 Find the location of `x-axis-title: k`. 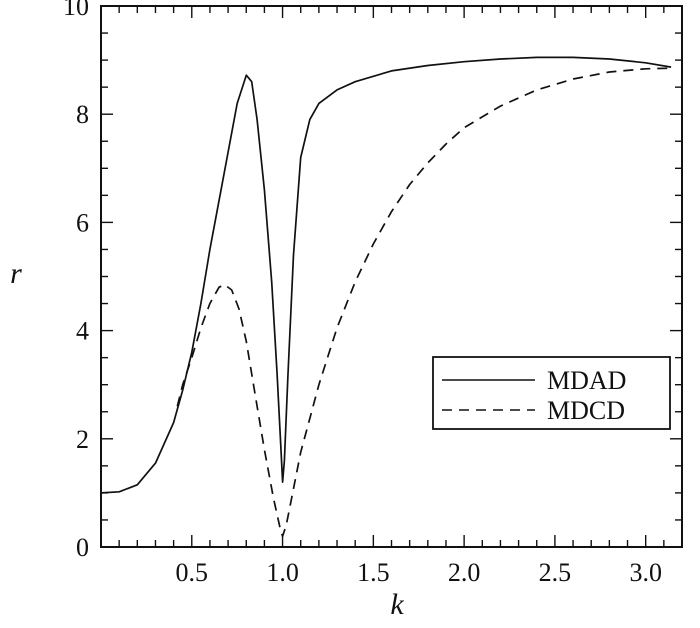

x-axis-title: k is located at coordinates (397, 604).